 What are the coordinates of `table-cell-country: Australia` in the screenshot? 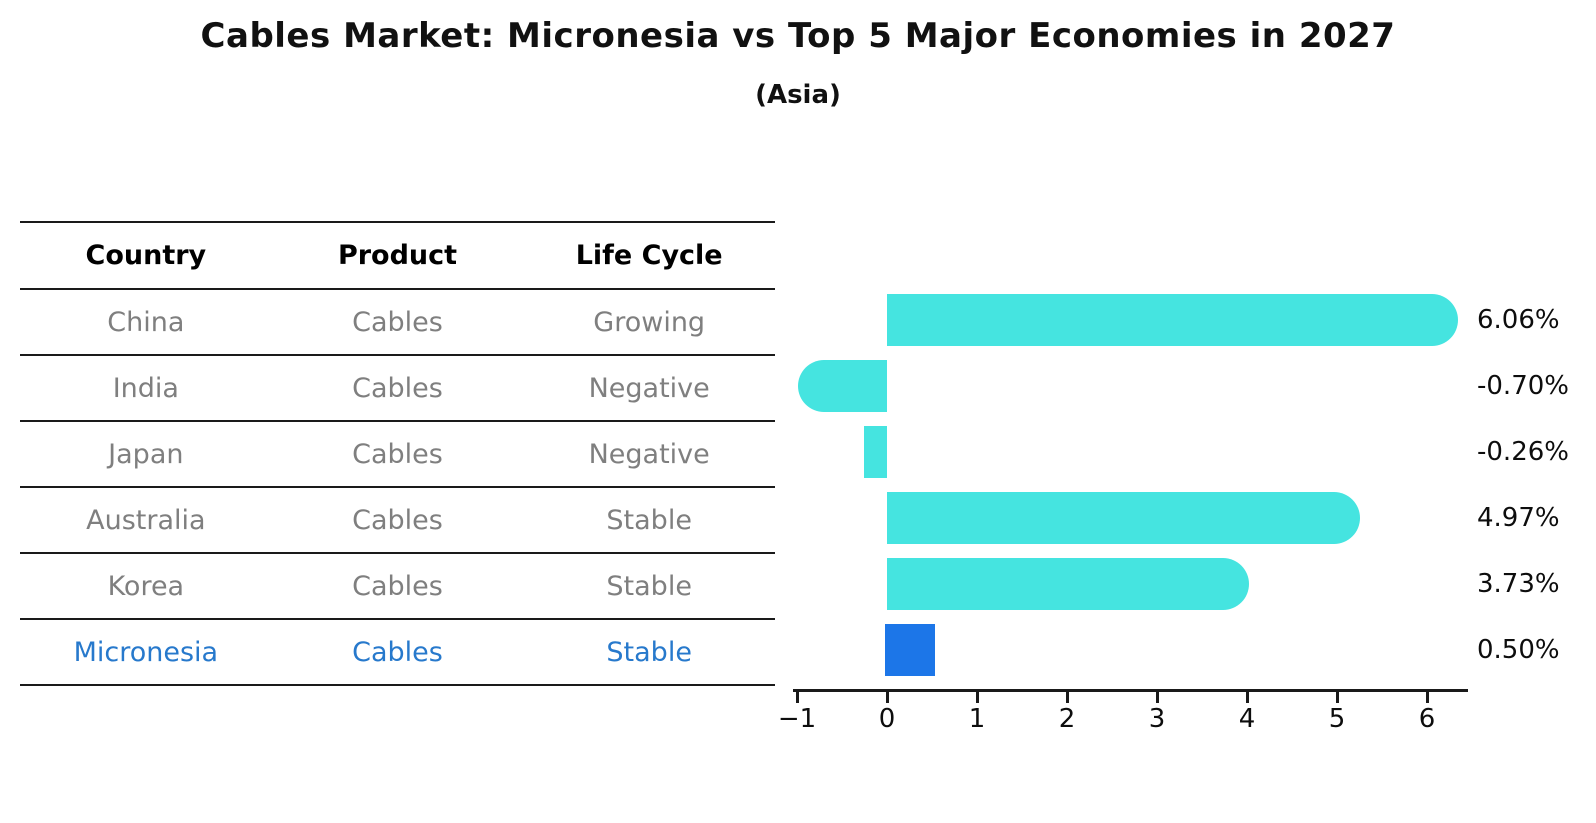 It's located at (146, 520).